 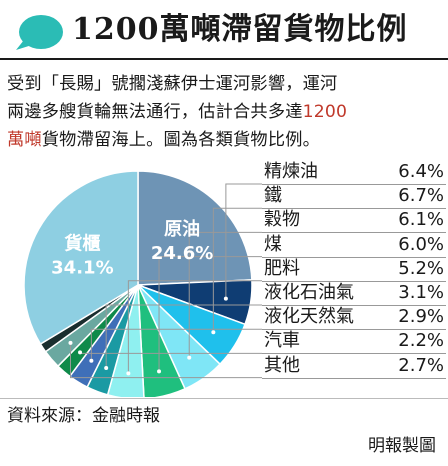 I want to click on intro-line-3: 萬噸貨物滯留海上。圖為各類貨物比例。, so click(x=225, y=140).